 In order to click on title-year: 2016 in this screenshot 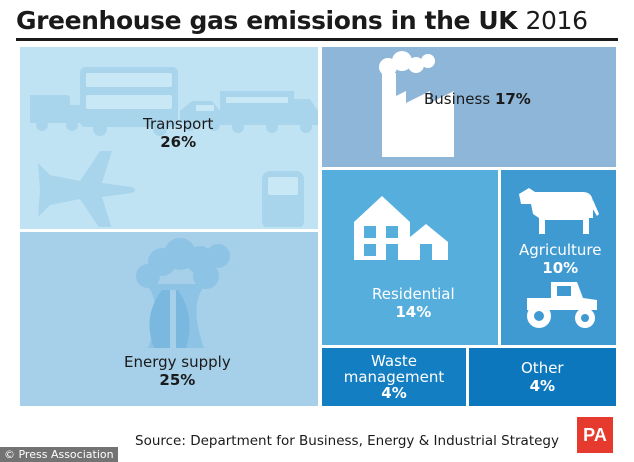, I will do `click(556, 20)`.